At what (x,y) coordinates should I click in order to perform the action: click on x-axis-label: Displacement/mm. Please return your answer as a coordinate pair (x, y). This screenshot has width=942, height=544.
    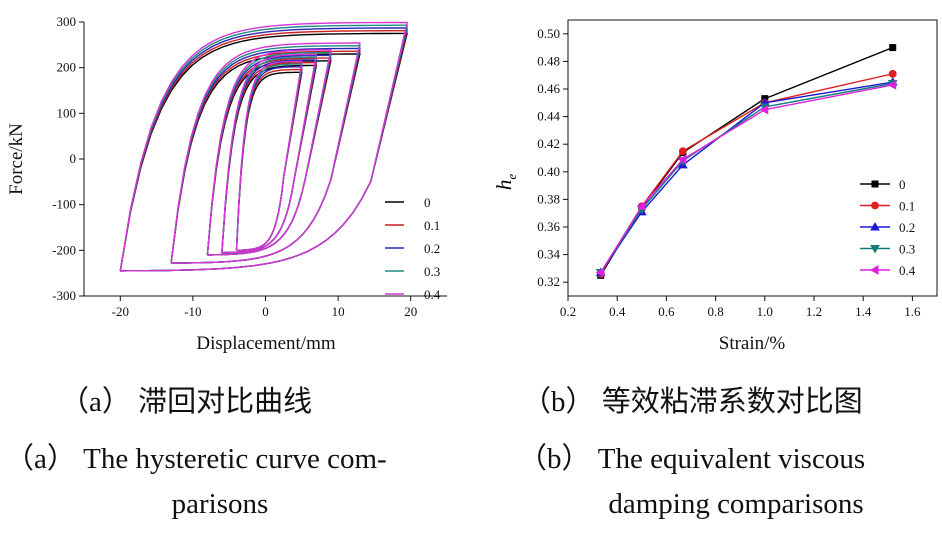
    Looking at the image, I should click on (266, 343).